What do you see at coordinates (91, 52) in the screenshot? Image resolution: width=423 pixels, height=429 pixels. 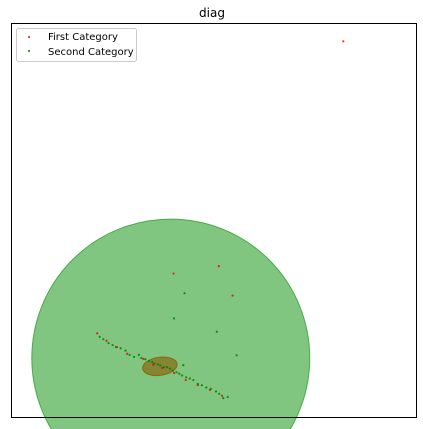 I see `legend-label-second-category: Second Category` at bounding box center [91, 52].